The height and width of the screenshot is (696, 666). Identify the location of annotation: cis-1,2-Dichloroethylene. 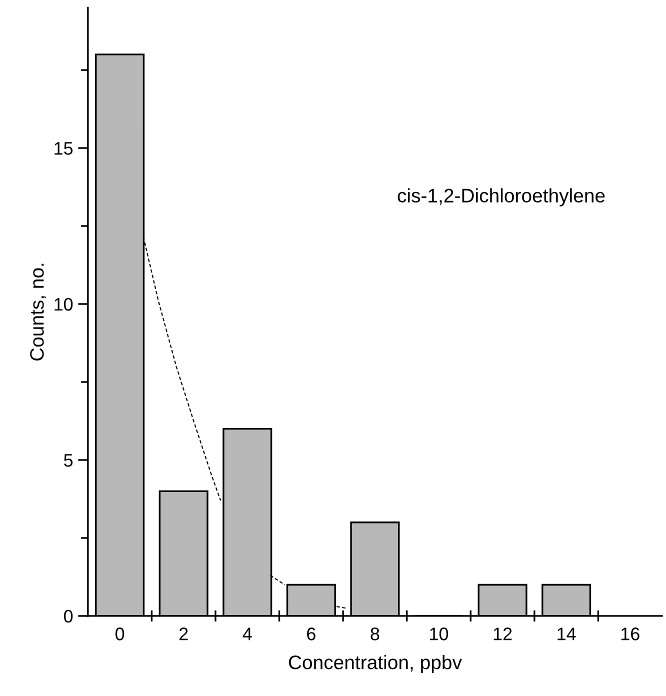
(501, 197).